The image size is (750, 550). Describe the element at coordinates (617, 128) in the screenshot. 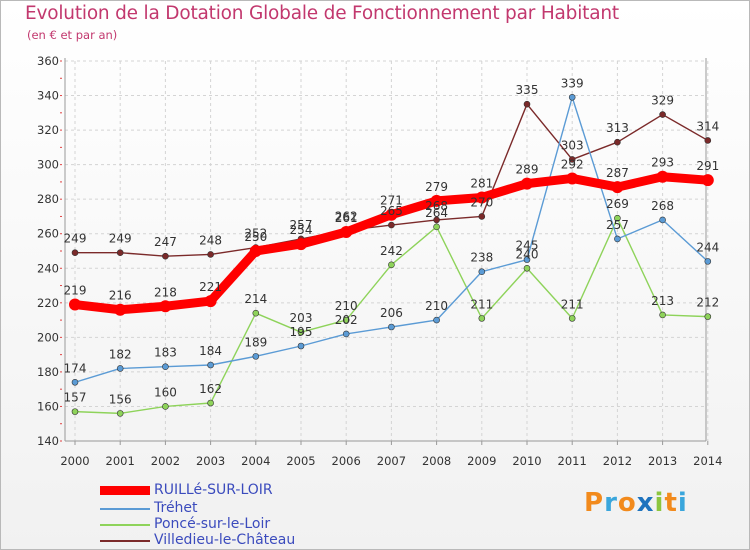

I see `data-label: 313` at that location.